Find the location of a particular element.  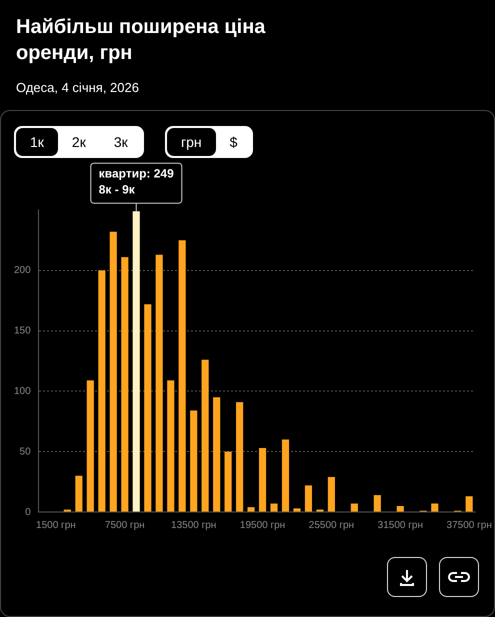

y-tick-label: 0 is located at coordinates (28, 512).